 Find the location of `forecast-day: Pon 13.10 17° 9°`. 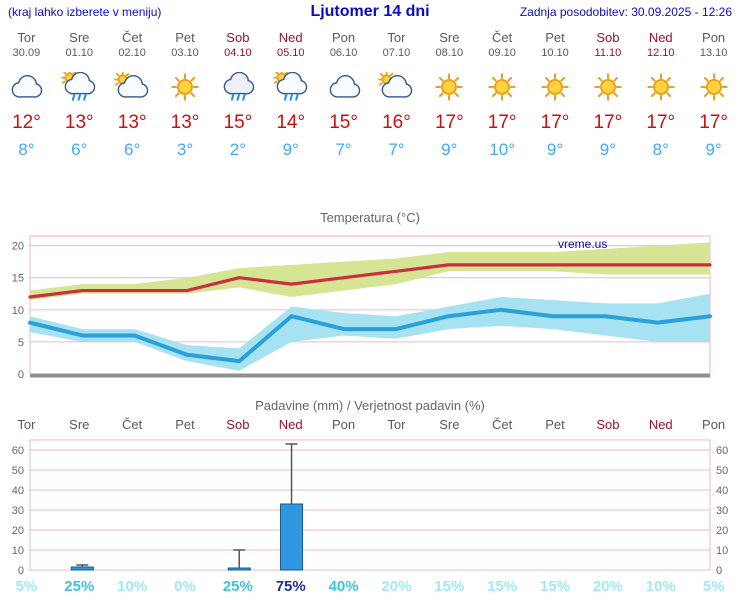

forecast-day: Pon 13.10 17° 9° is located at coordinates (713, 95).